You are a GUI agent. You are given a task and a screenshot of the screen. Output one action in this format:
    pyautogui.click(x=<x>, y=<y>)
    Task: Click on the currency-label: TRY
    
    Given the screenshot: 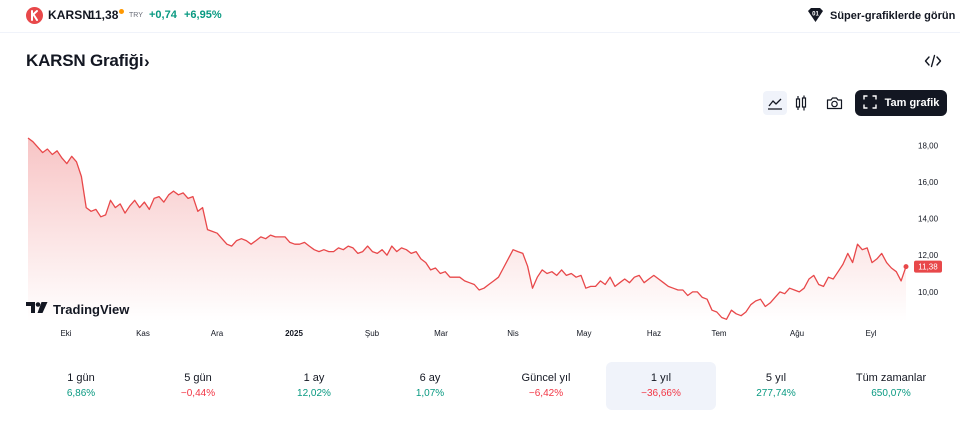 What is the action you would take?
    pyautogui.click(x=136, y=15)
    